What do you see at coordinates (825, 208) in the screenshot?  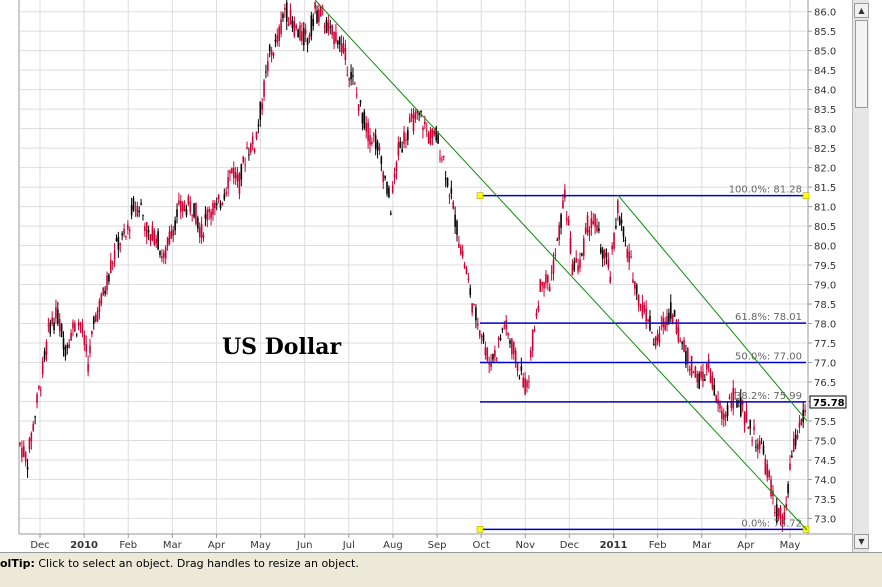 I see `y-tick-label: 81.0` at bounding box center [825, 208].